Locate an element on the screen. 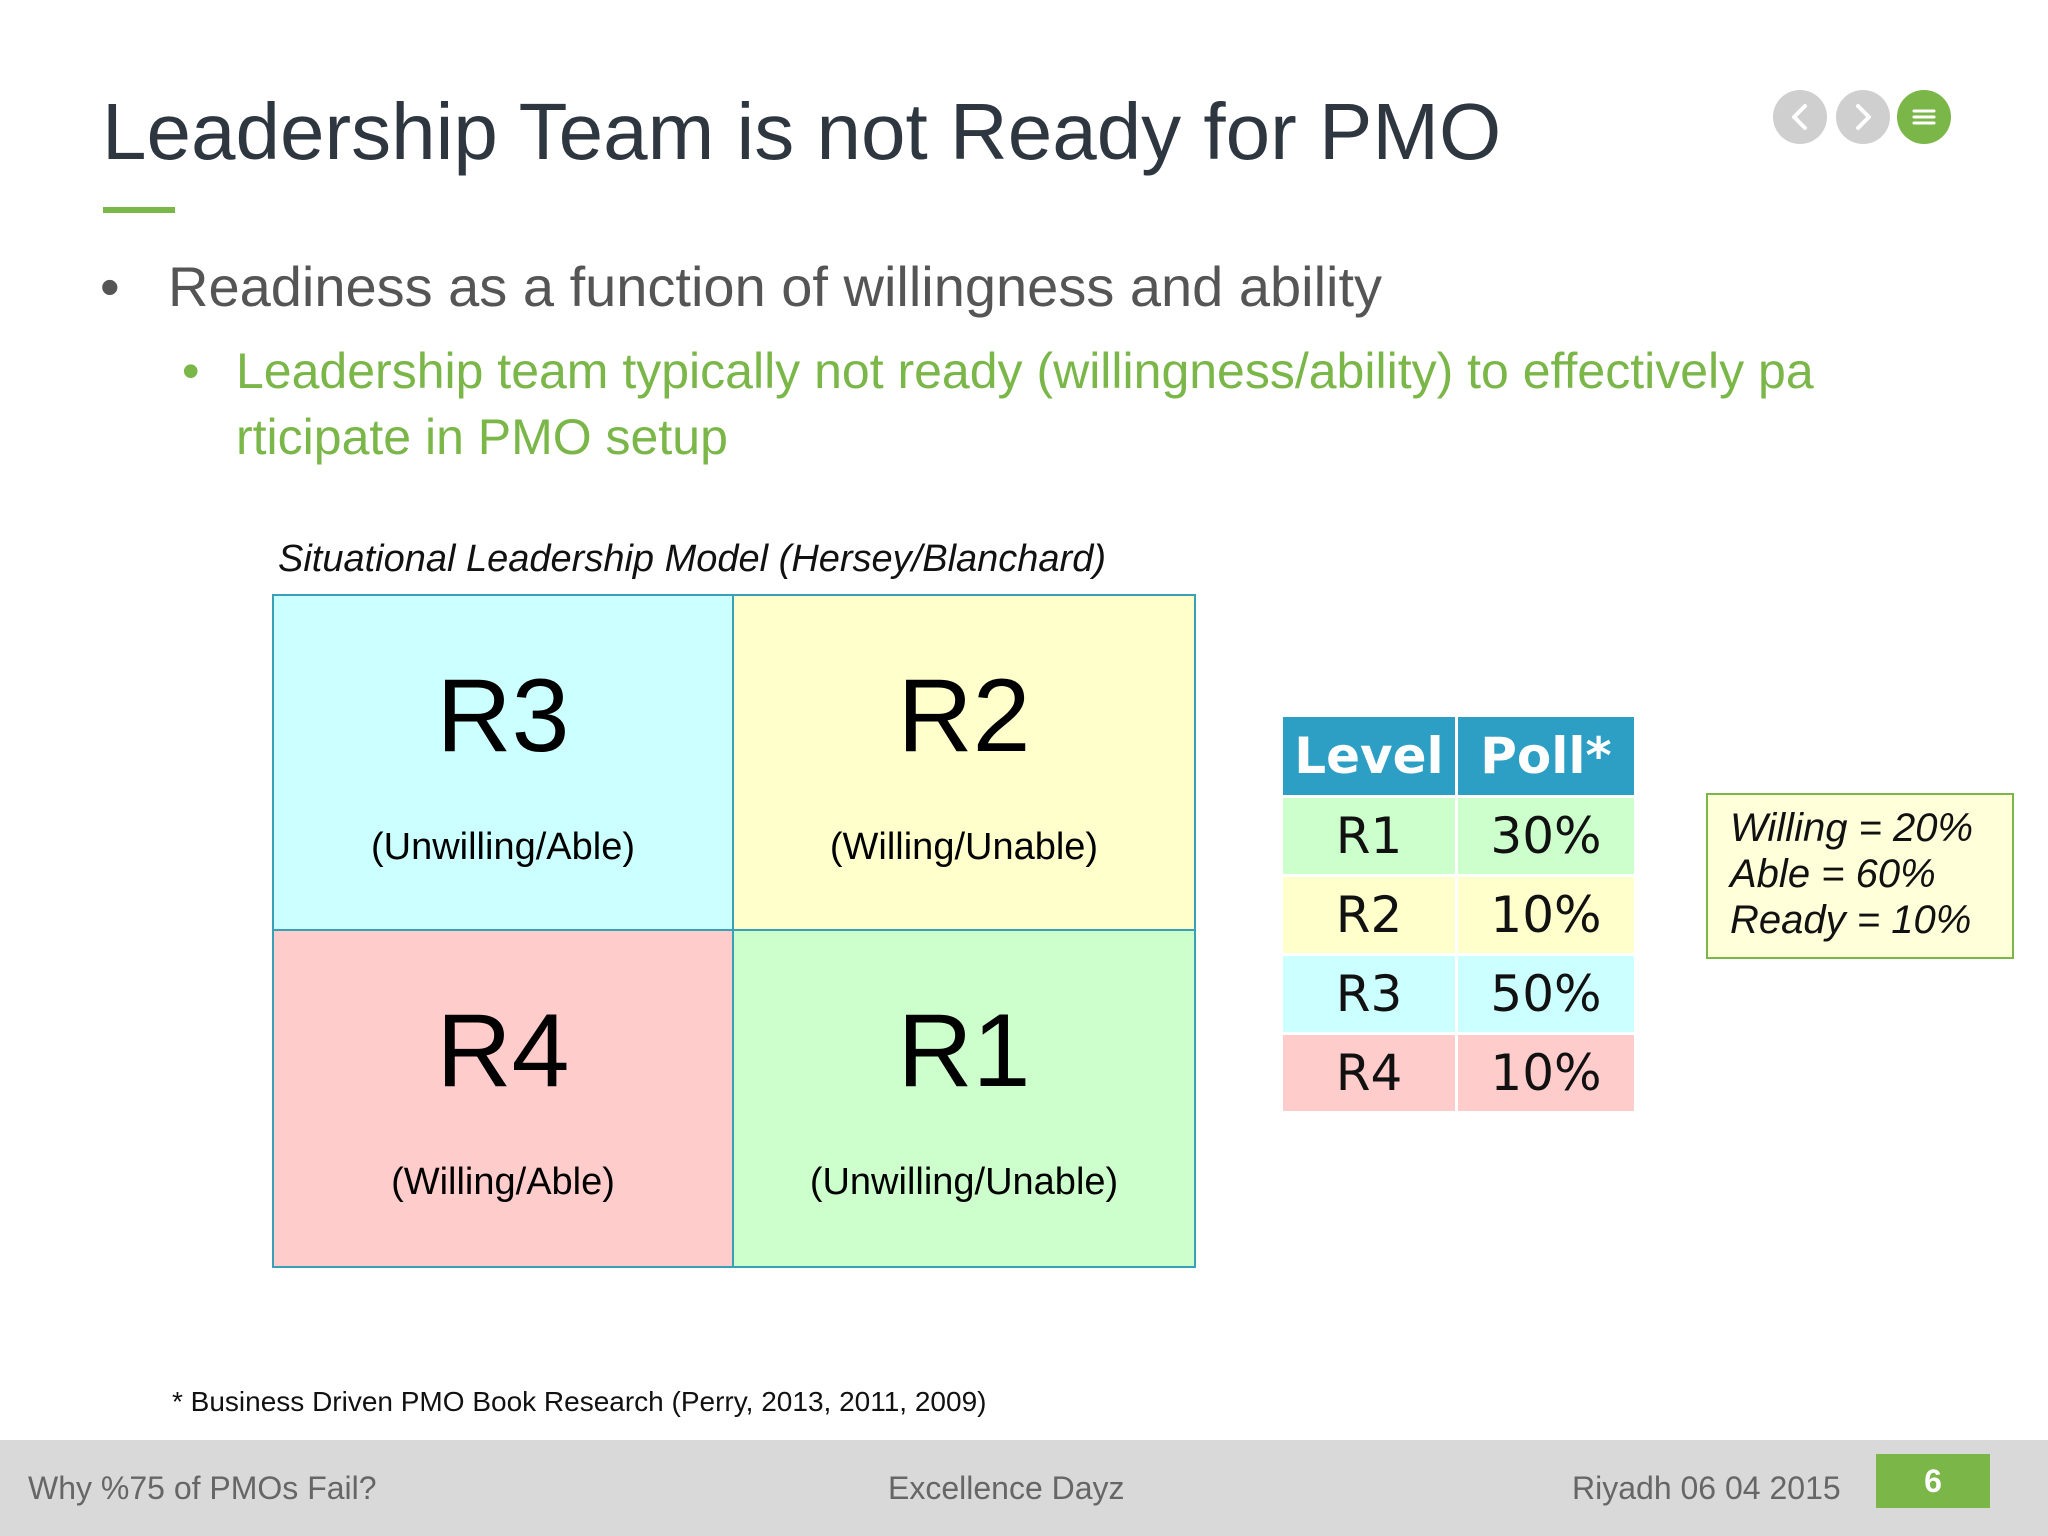  table-row: R3 50% is located at coordinates (1458, 994).